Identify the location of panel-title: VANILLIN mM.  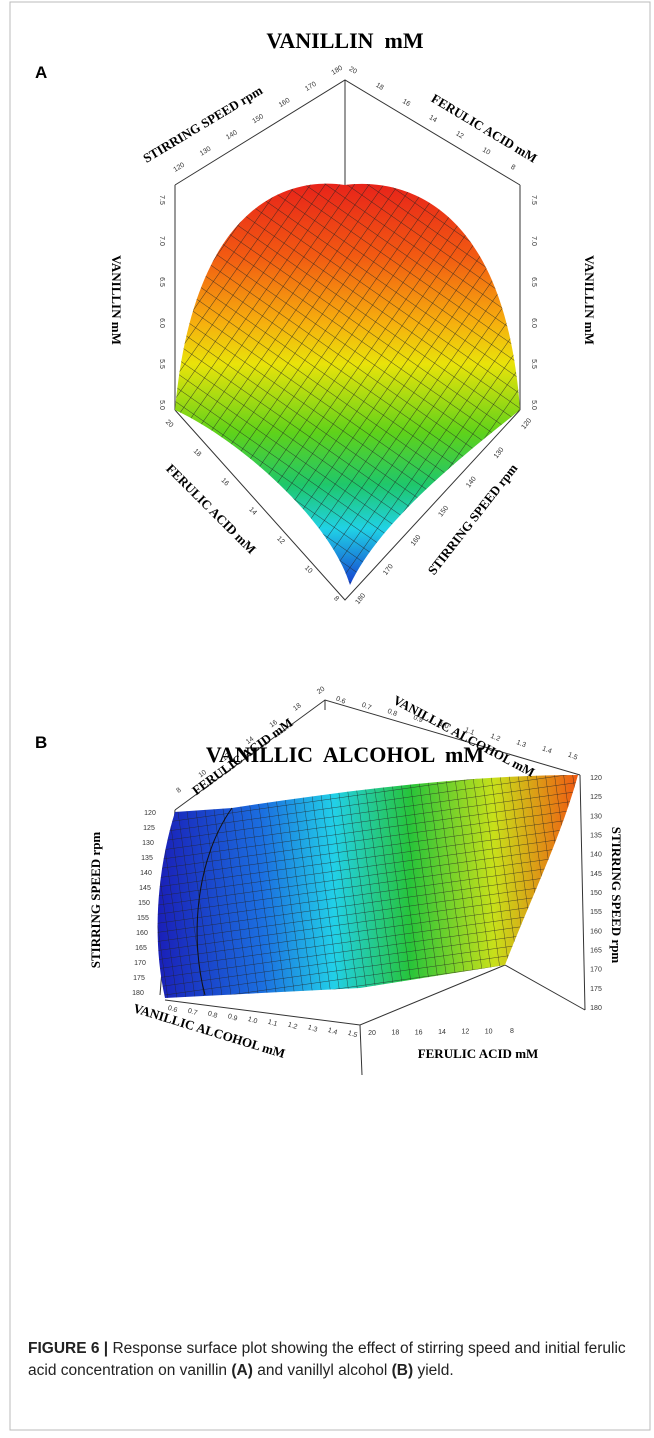
(345, 40).